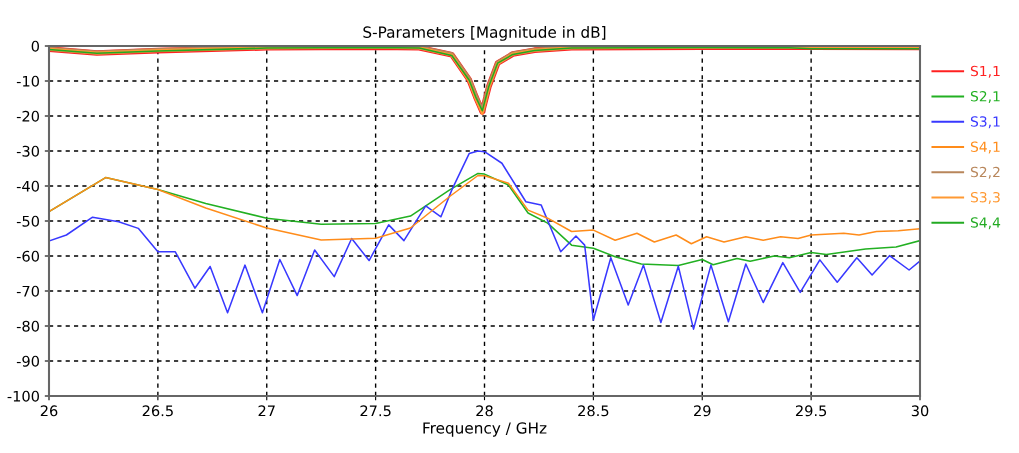 This screenshot has height=453, width=1019. I want to click on legend-label: S1,1, so click(985, 71).